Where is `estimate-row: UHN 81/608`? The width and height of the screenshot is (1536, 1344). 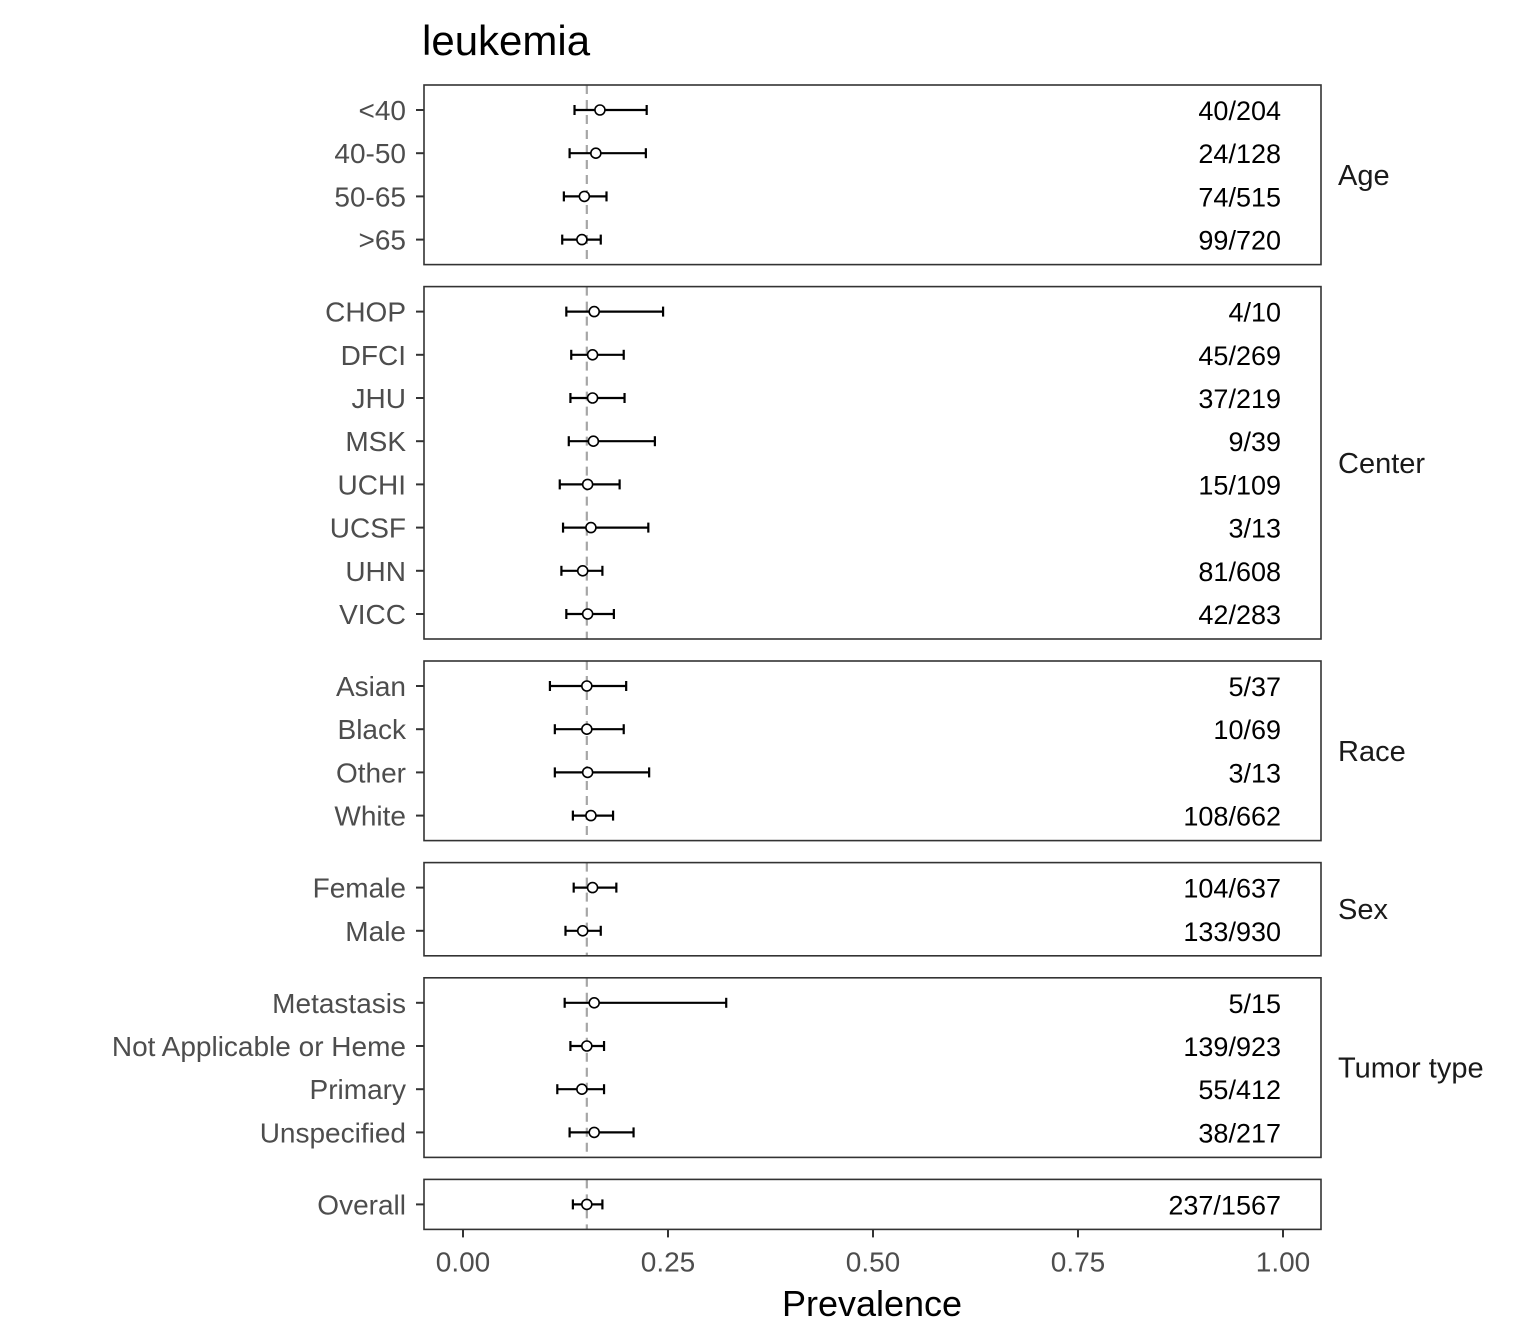 estimate-row: UHN 81/608 is located at coordinates (813, 571).